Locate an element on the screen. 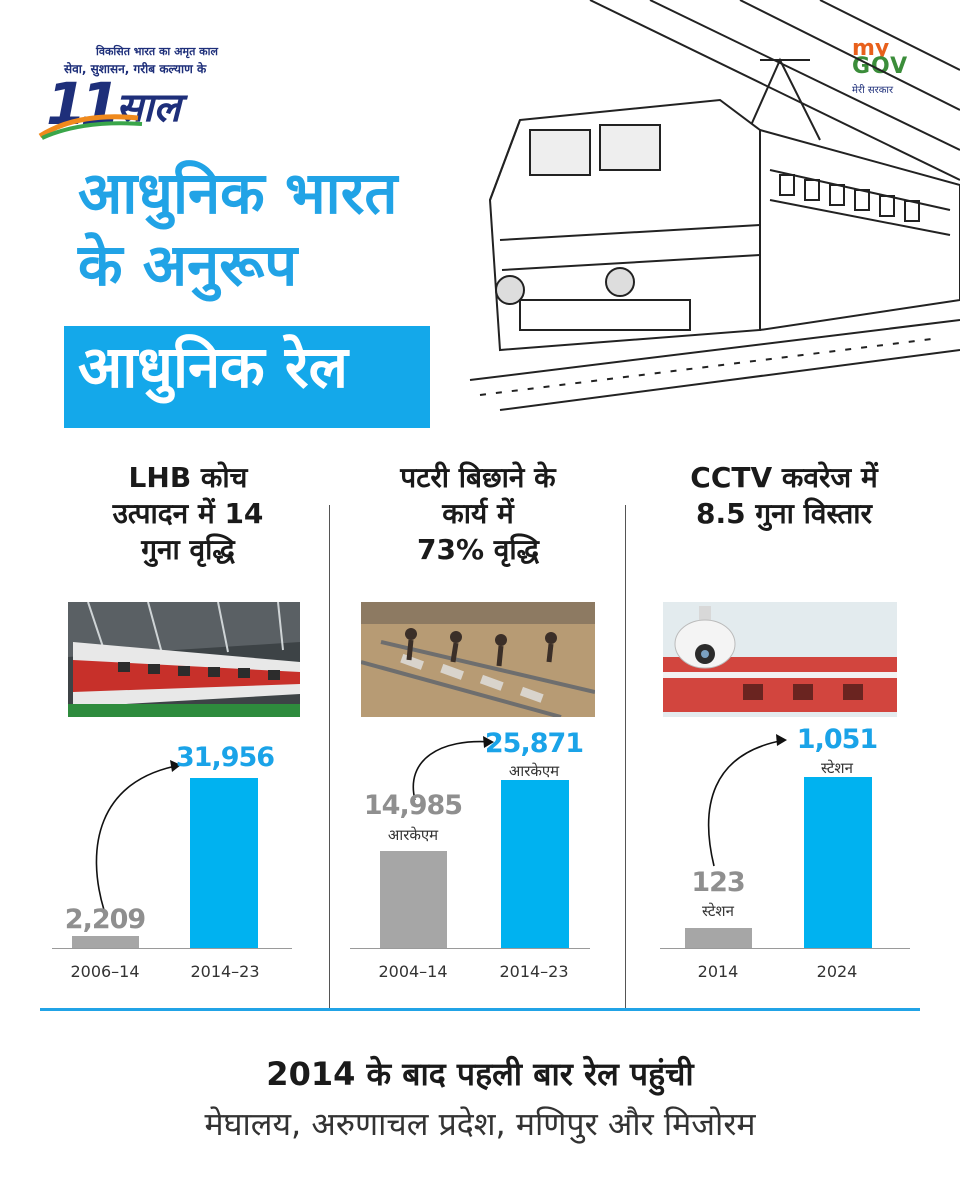 The width and height of the screenshot is (960, 1200). panel-2-title-line1: पटरी बिछाने के is located at coordinates (478, 477).